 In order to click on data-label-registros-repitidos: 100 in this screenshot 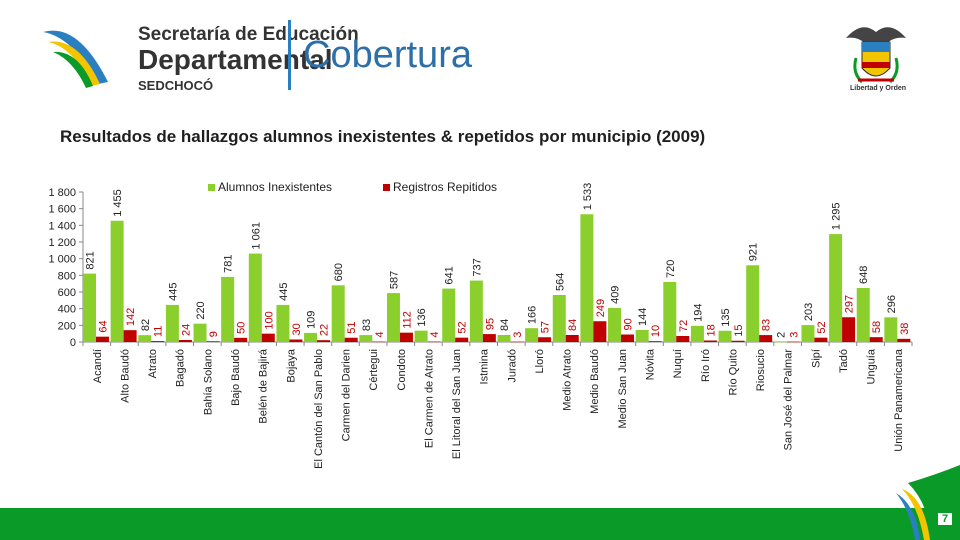, I will do `click(269, 320)`.